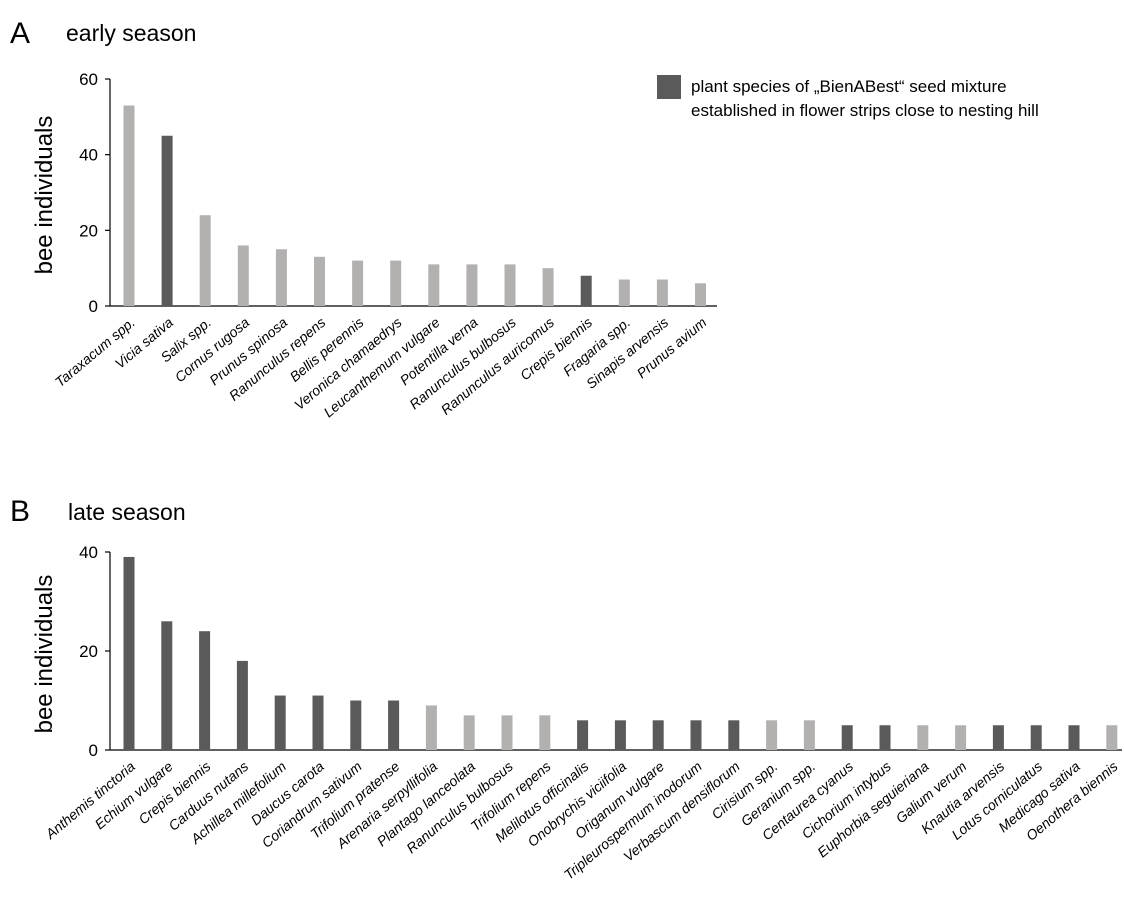 The width and height of the screenshot is (1124, 918). I want to click on panel-a-title: early season, so click(131, 33).